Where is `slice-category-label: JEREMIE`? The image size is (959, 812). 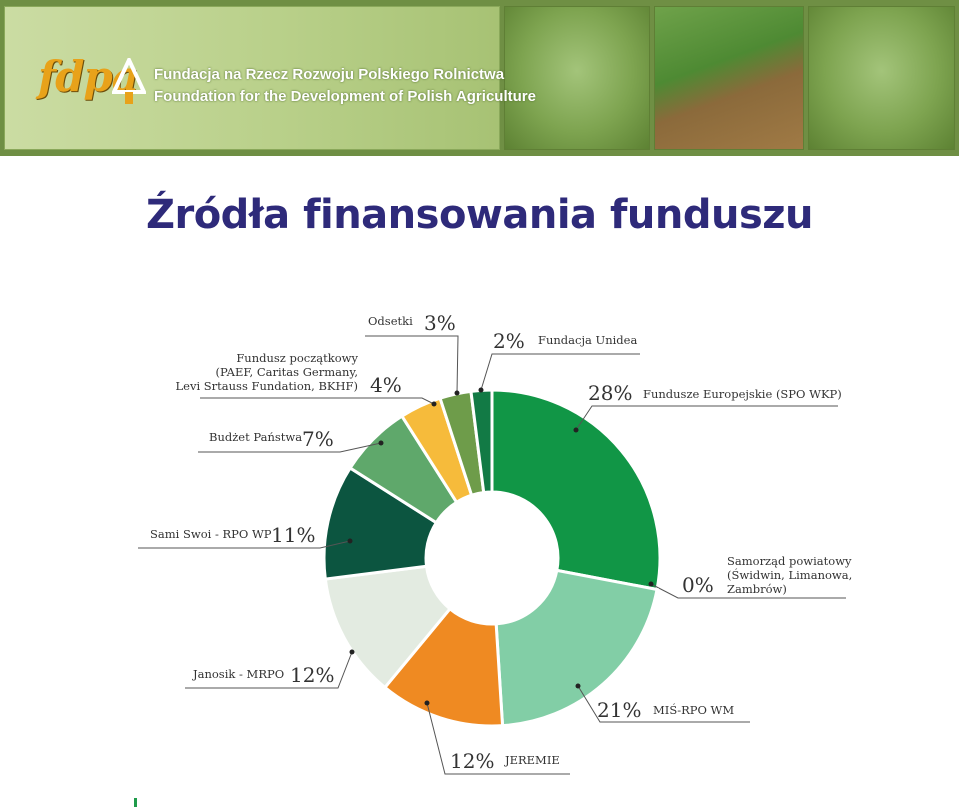 slice-category-label: JEREMIE is located at coordinates (532, 760).